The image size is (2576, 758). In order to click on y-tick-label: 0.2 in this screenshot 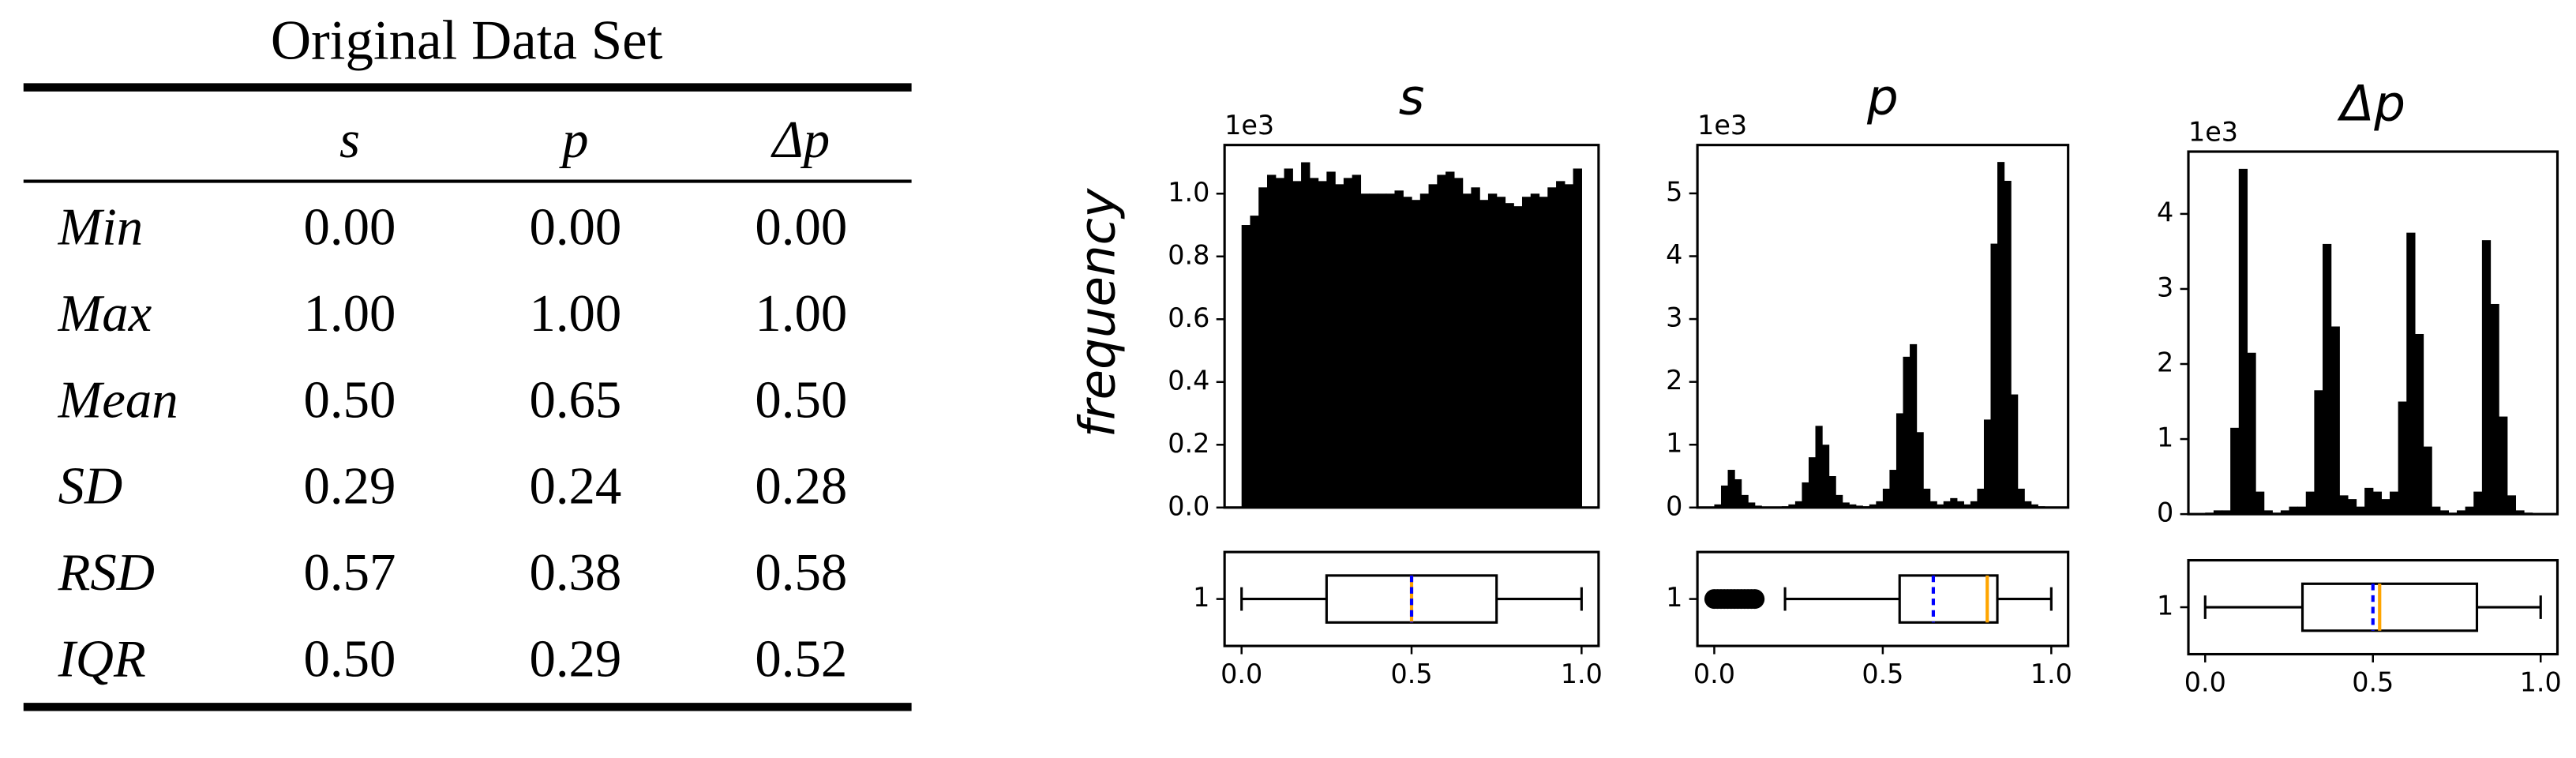, I will do `click(1188, 443)`.